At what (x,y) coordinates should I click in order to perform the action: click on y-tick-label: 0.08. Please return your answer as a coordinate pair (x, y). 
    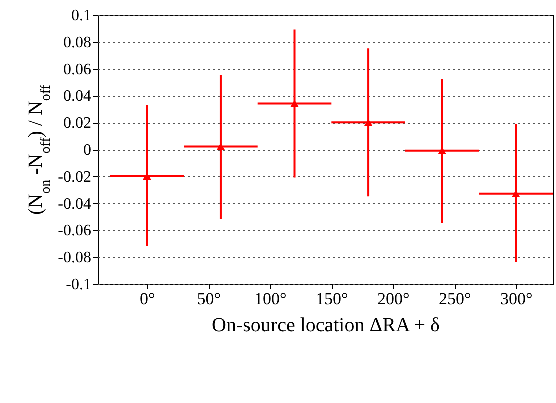
    Looking at the image, I should click on (78, 43).